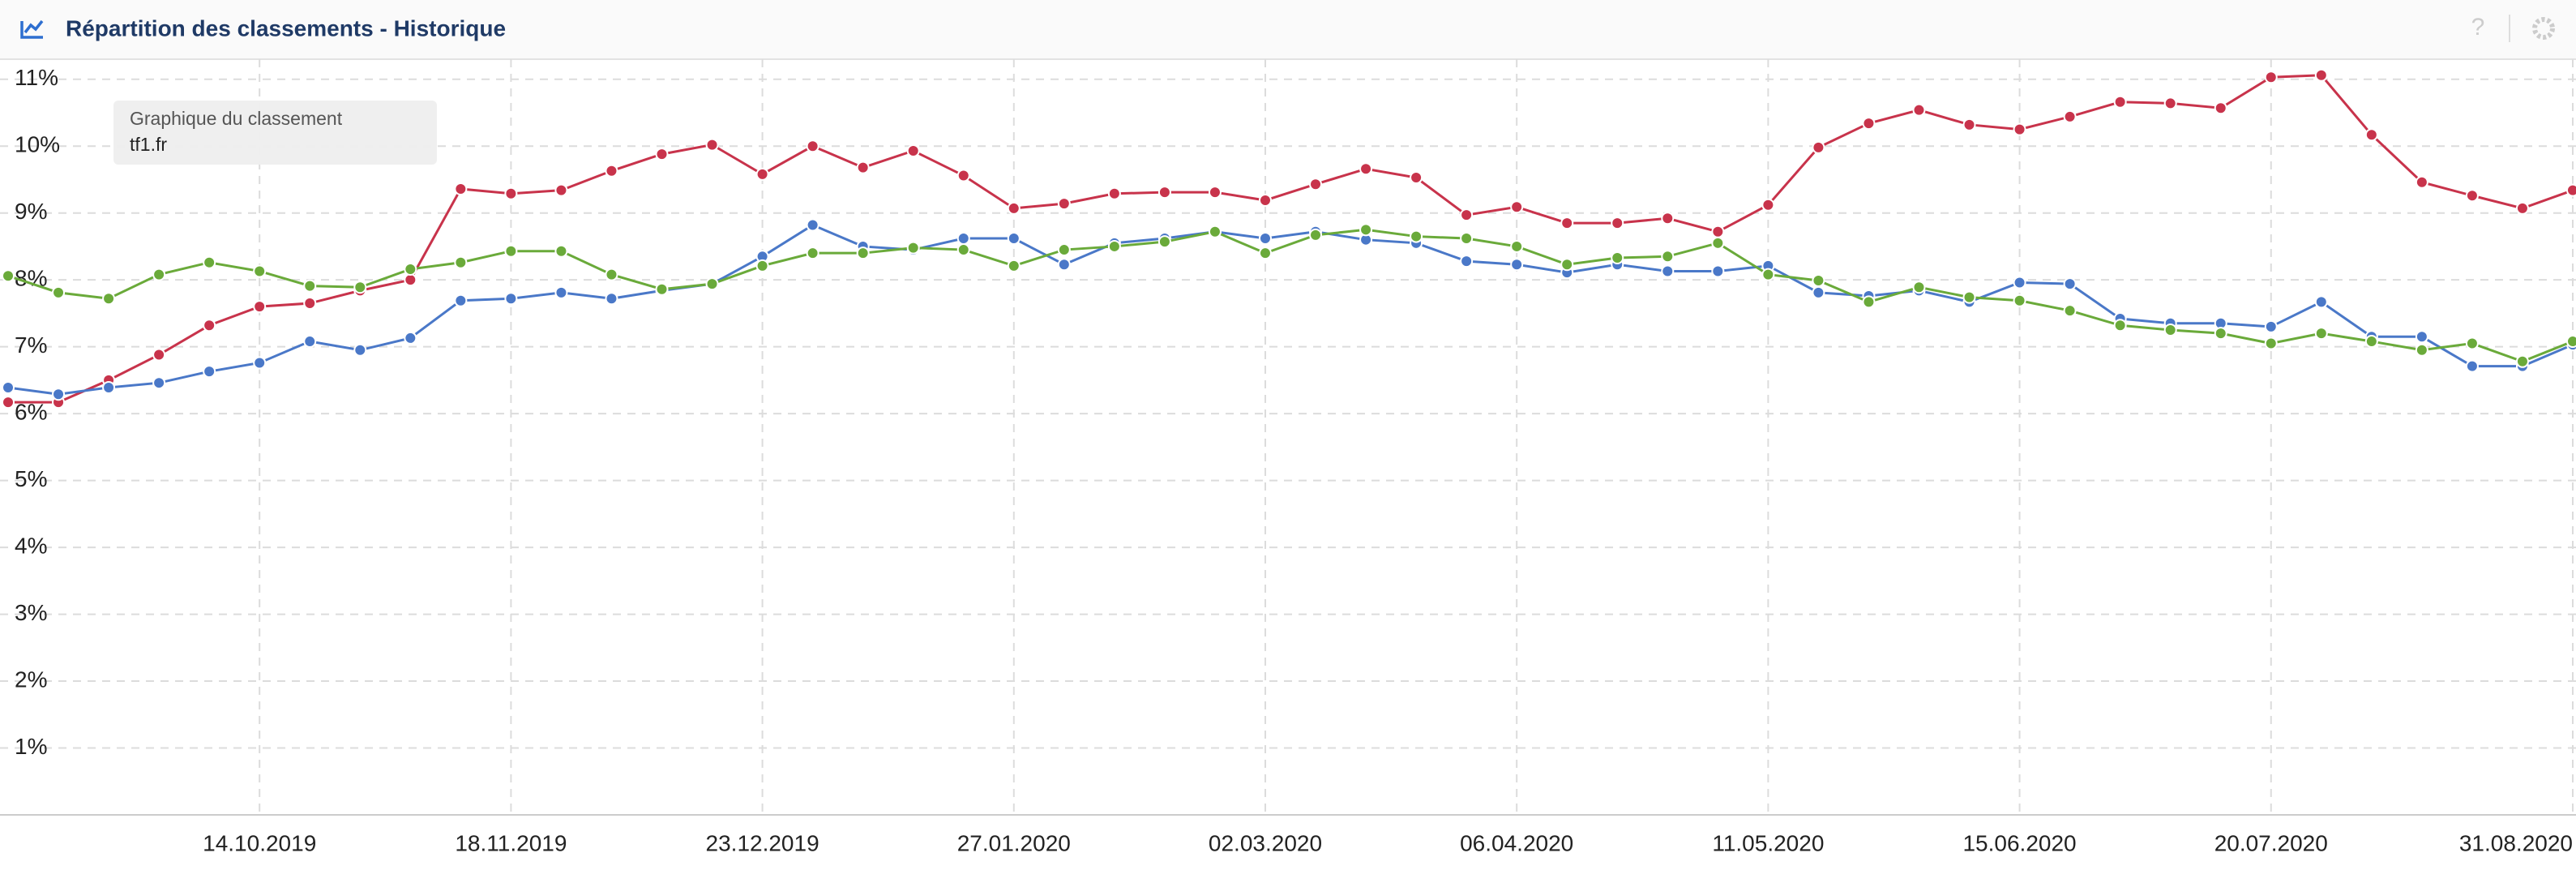  I want to click on x-tick-label: 06.04.2020, so click(1516, 843).